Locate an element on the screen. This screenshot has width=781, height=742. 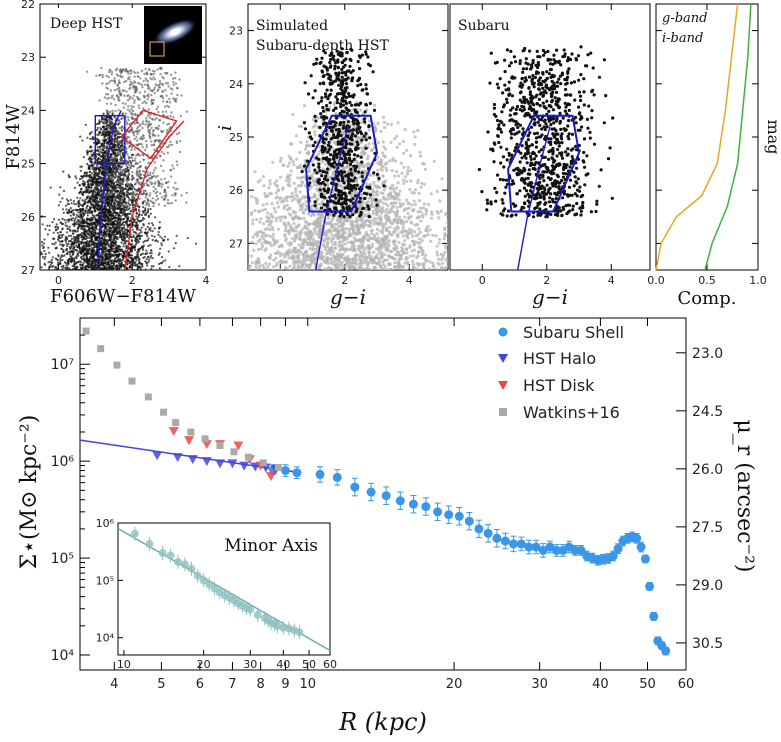
y-tick-label: 22 is located at coordinates (28, 5).